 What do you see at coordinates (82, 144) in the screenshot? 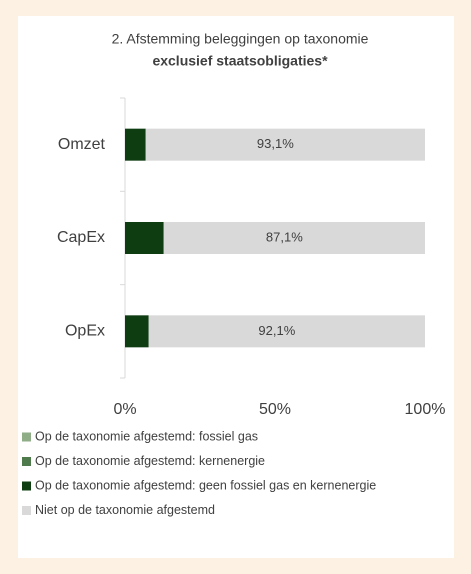
I see `y-tick-label: Omzet` at bounding box center [82, 144].